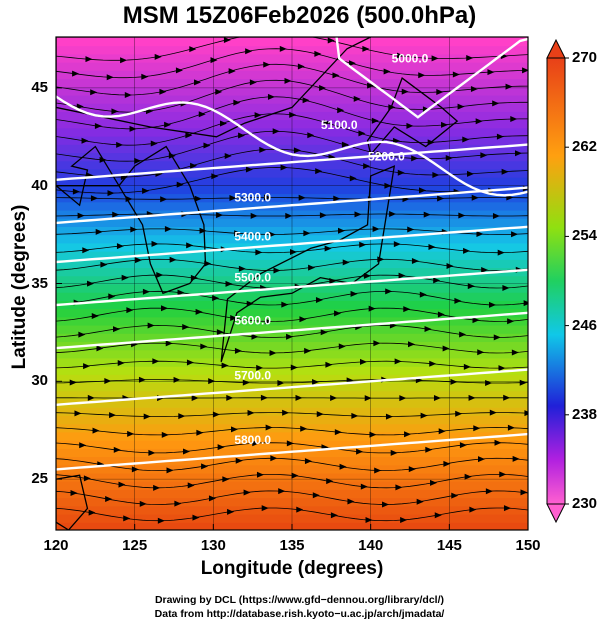 This screenshot has width=599, height=625. I want to click on y-tick-label: 25, so click(39, 479).